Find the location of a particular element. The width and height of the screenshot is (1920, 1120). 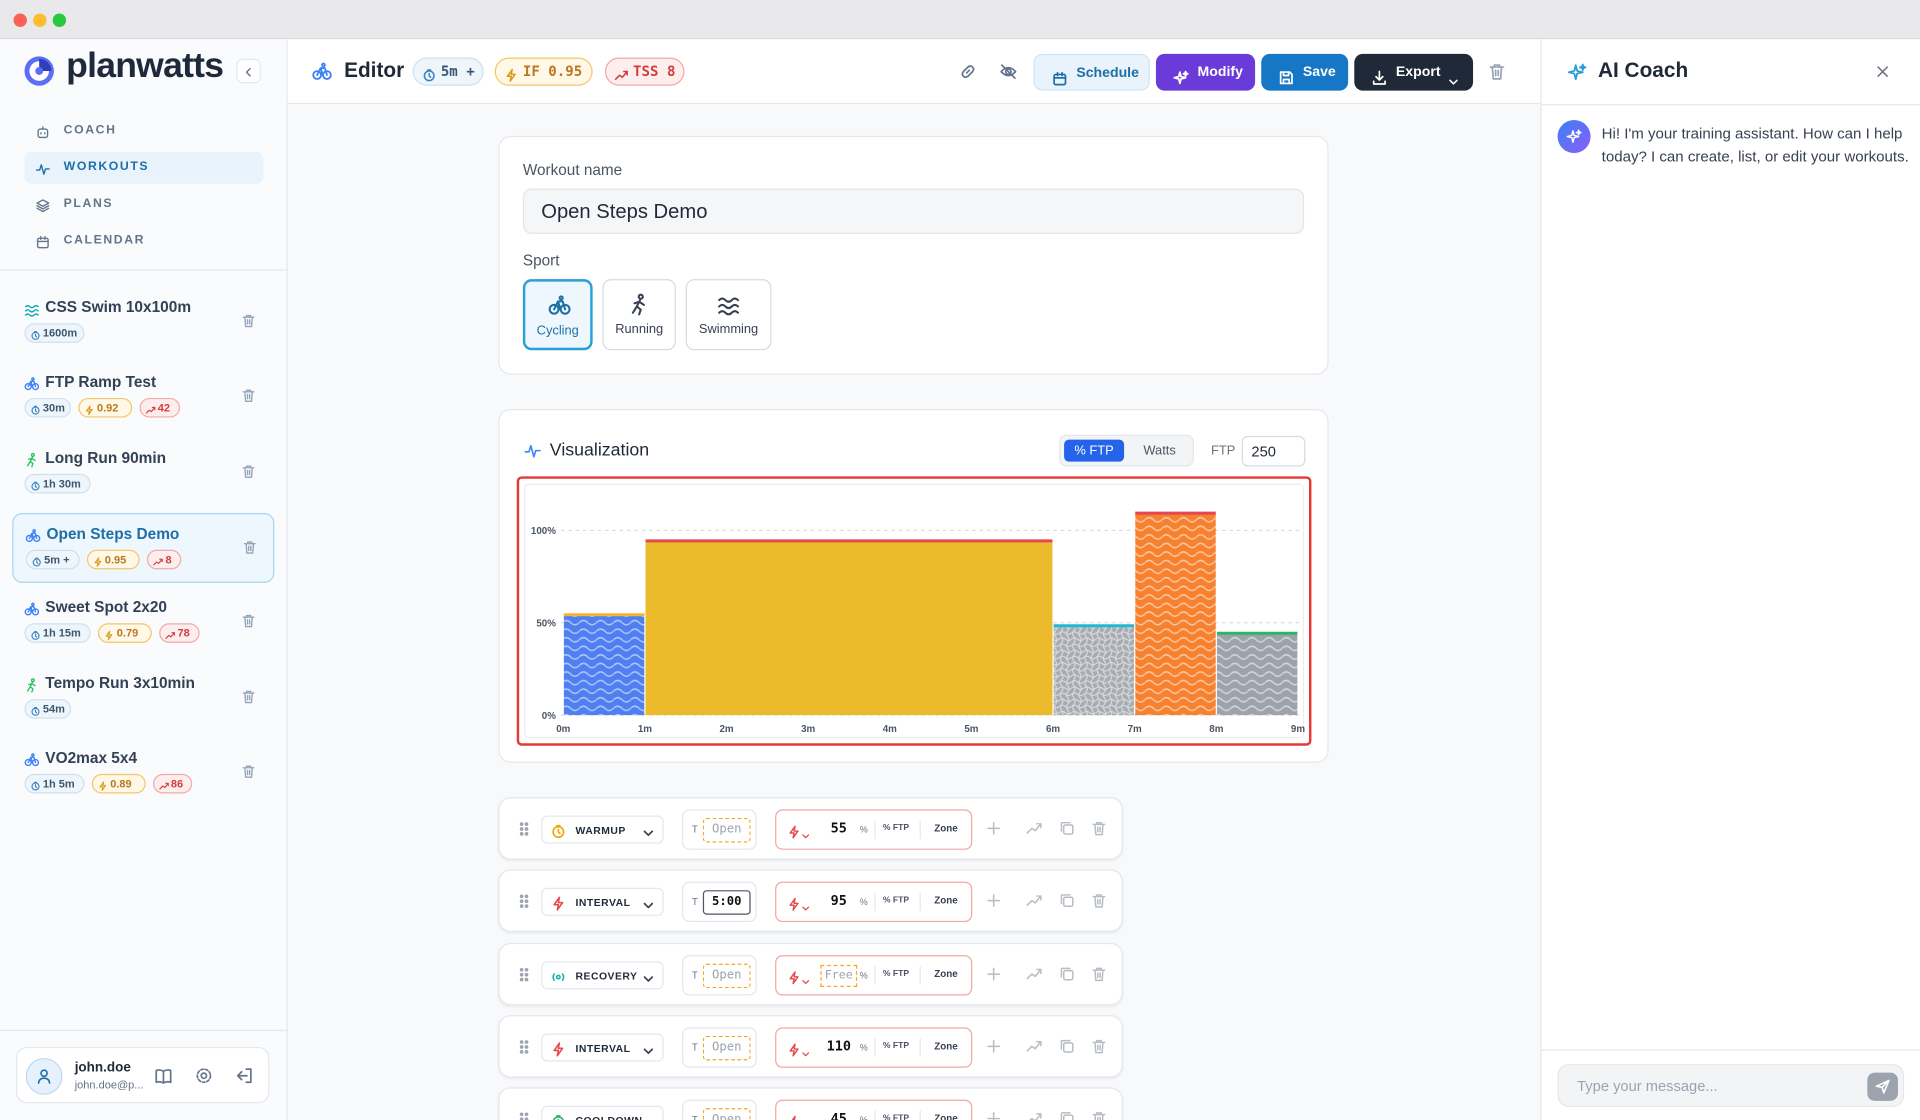

step-type-select: RECOVERY is located at coordinates (602, 974).